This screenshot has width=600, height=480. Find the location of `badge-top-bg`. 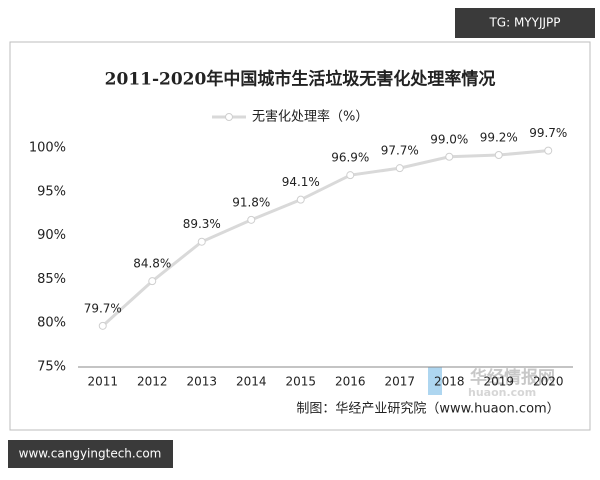

badge-top-bg is located at coordinates (525, 23).